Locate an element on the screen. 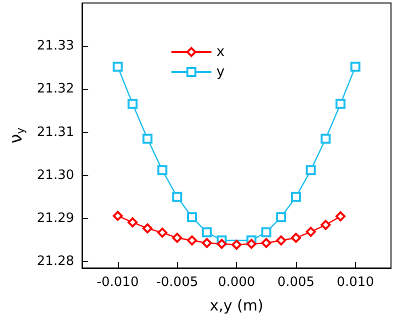 The width and height of the screenshot is (395, 326). legend-label: y is located at coordinates (220, 72).